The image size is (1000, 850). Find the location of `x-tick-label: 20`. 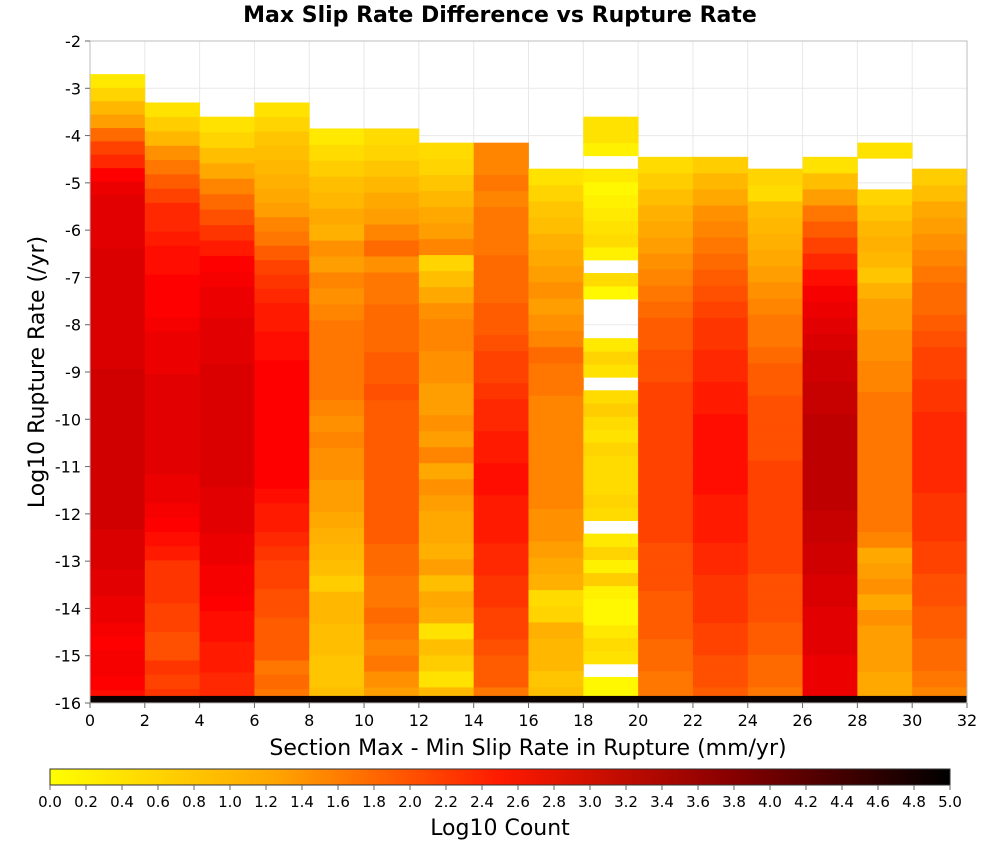

x-tick-label: 20 is located at coordinates (638, 720).